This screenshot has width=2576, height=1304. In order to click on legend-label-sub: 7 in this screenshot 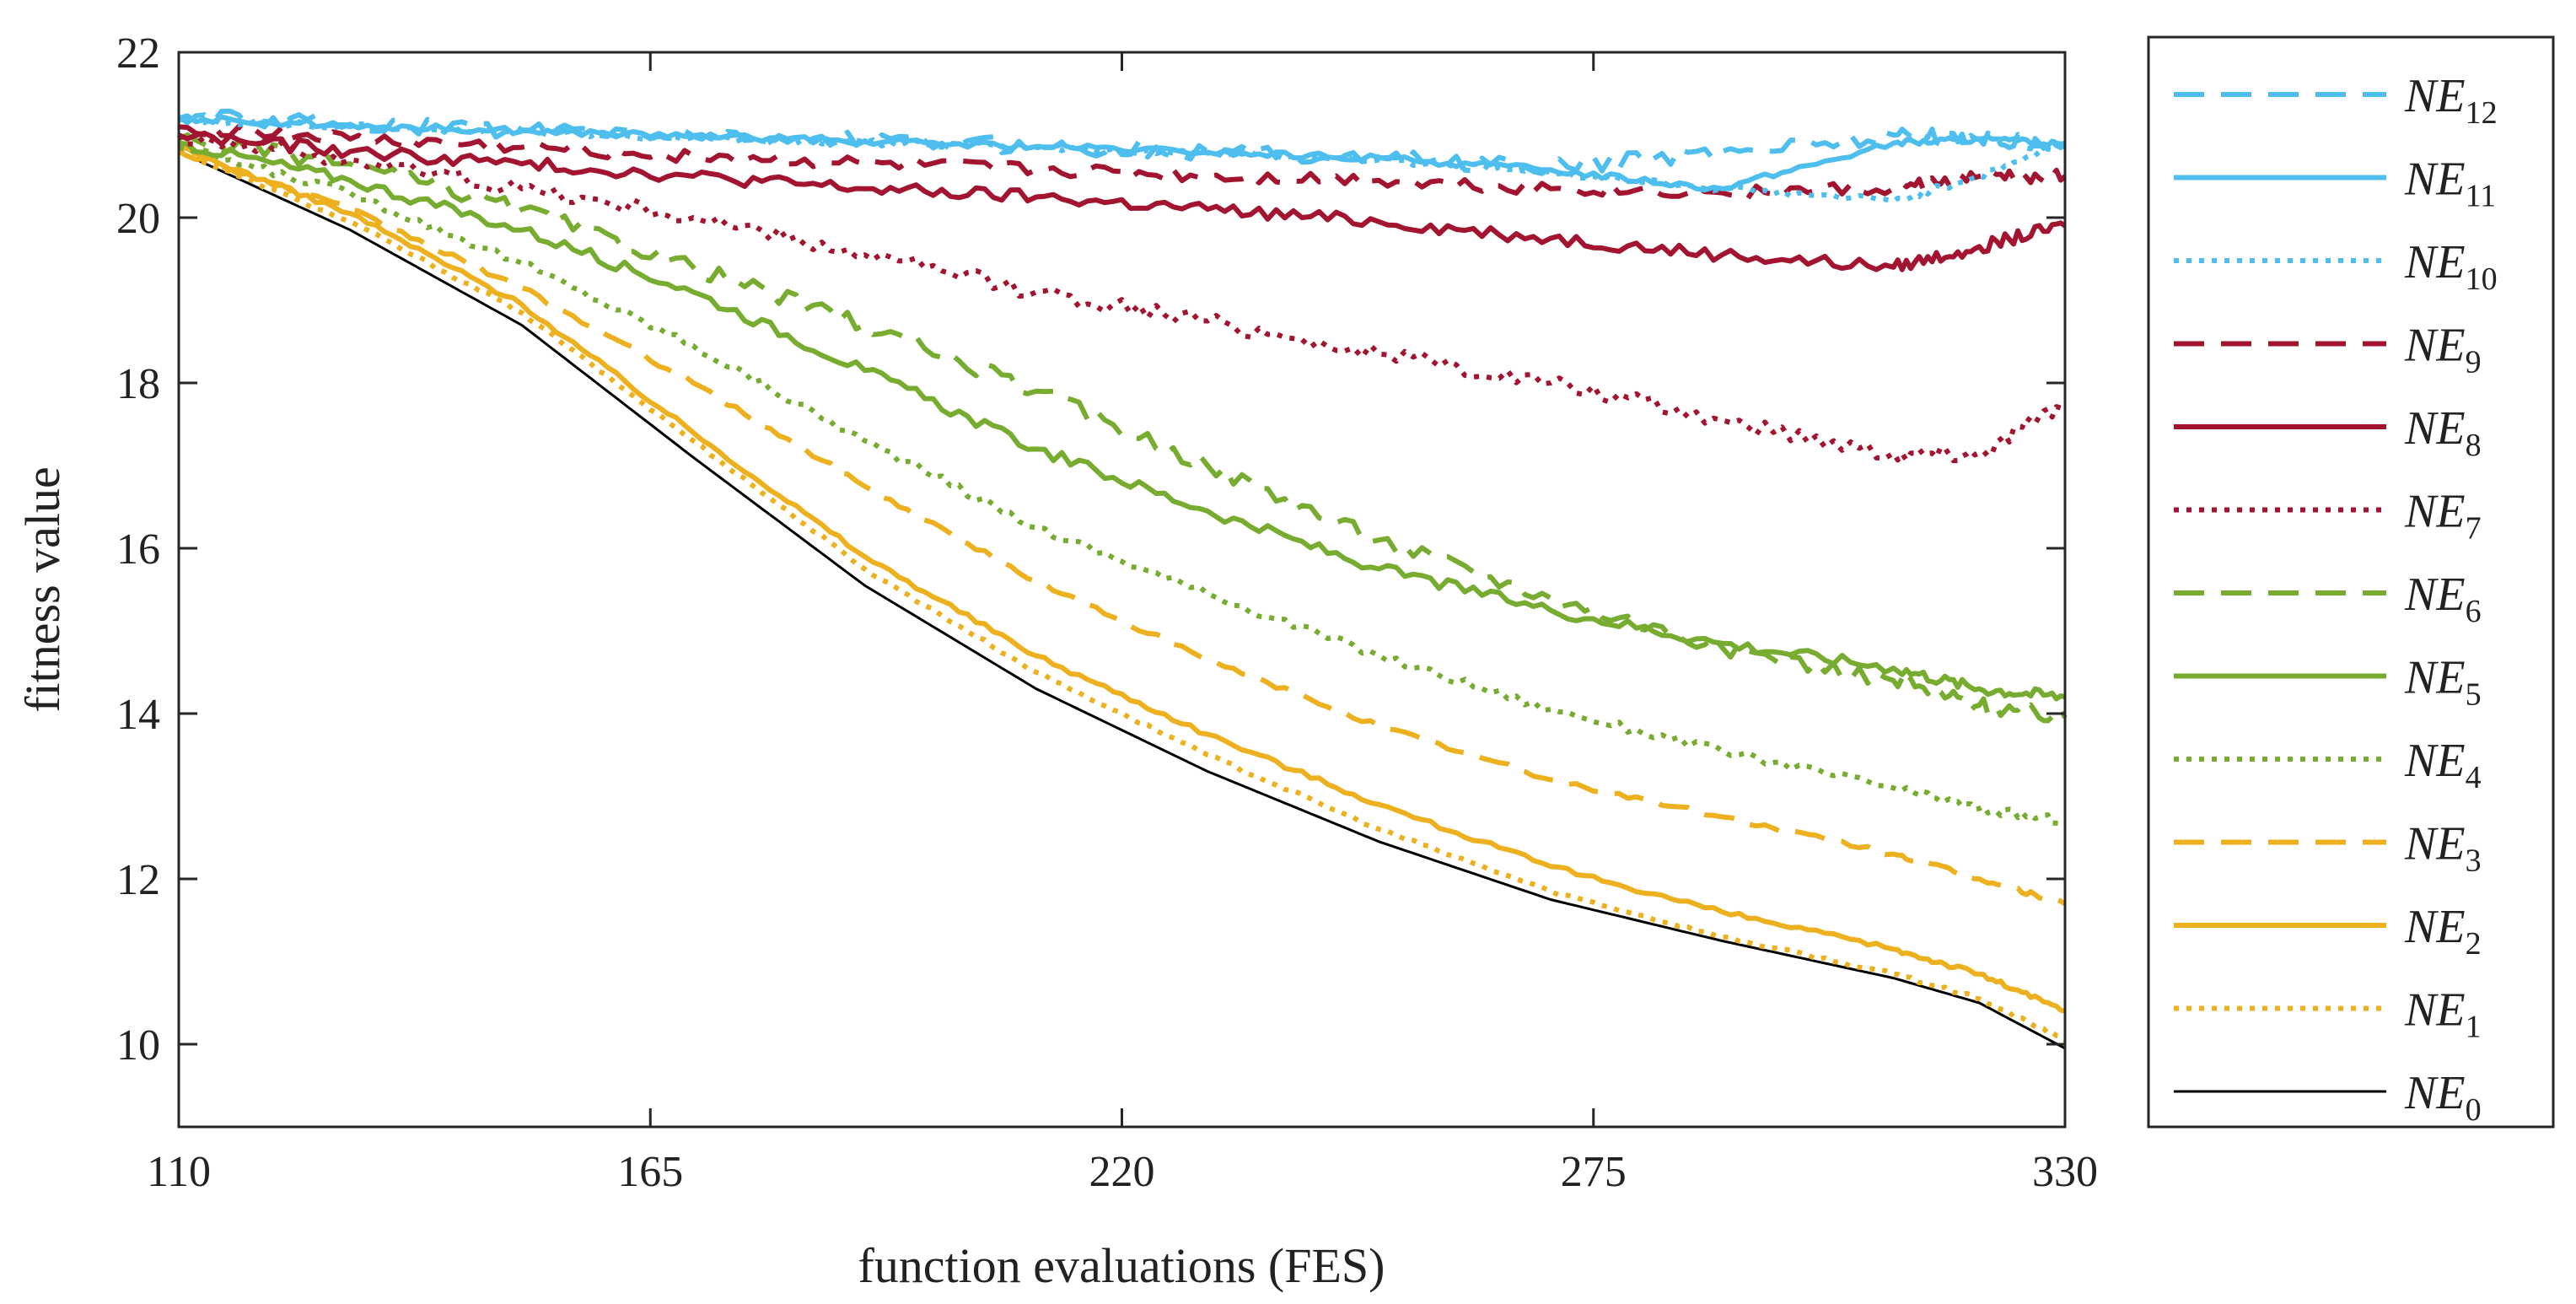, I will do `click(2474, 529)`.